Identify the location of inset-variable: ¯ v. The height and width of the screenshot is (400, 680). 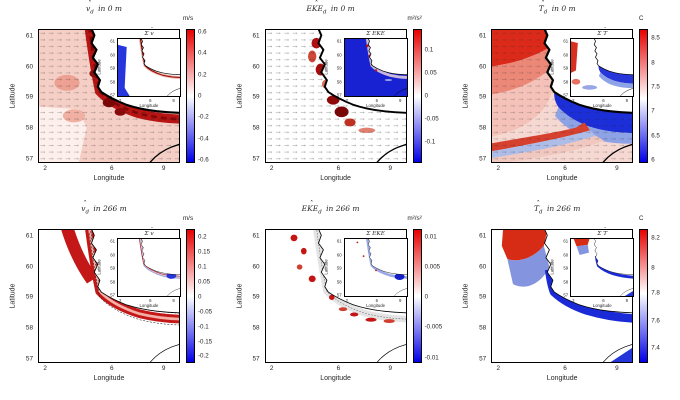
(152, 32).